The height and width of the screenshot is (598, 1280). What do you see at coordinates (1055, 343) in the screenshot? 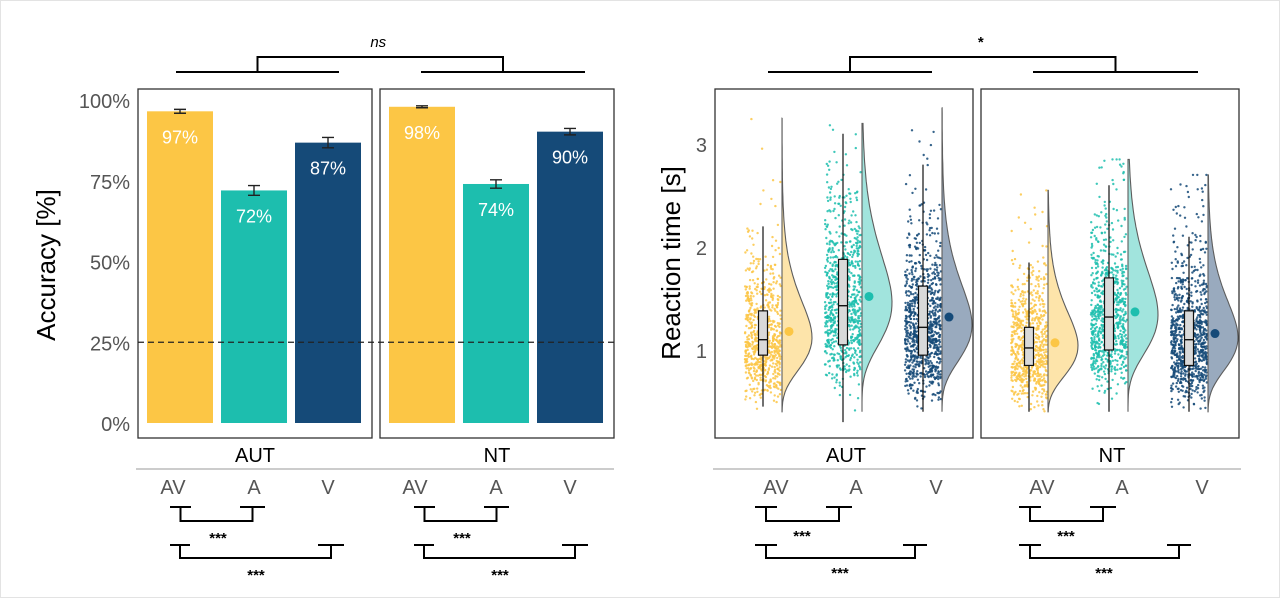
I see `mean-point-NT-AV` at bounding box center [1055, 343].